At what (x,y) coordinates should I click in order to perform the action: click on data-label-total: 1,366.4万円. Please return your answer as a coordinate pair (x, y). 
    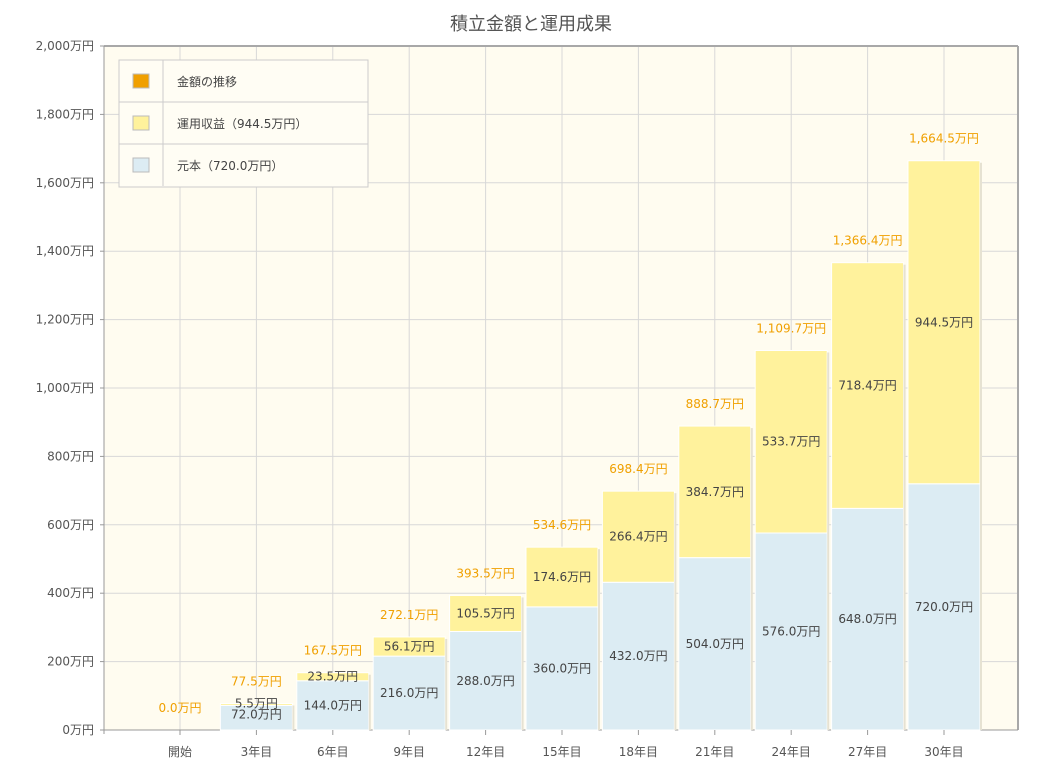
    Looking at the image, I should click on (868, 241).